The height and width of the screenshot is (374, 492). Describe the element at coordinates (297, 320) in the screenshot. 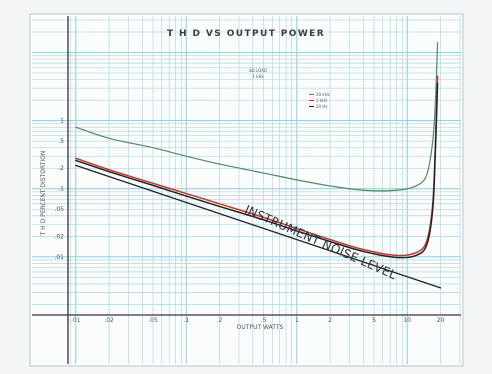

I see `x-tick-label: 1` at that location.